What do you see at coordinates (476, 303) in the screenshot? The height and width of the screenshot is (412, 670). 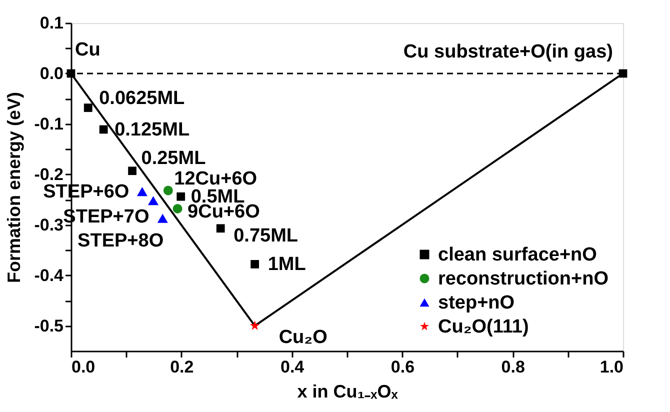 I see `legend-label: step+nO` at bounding box center [476, 303].